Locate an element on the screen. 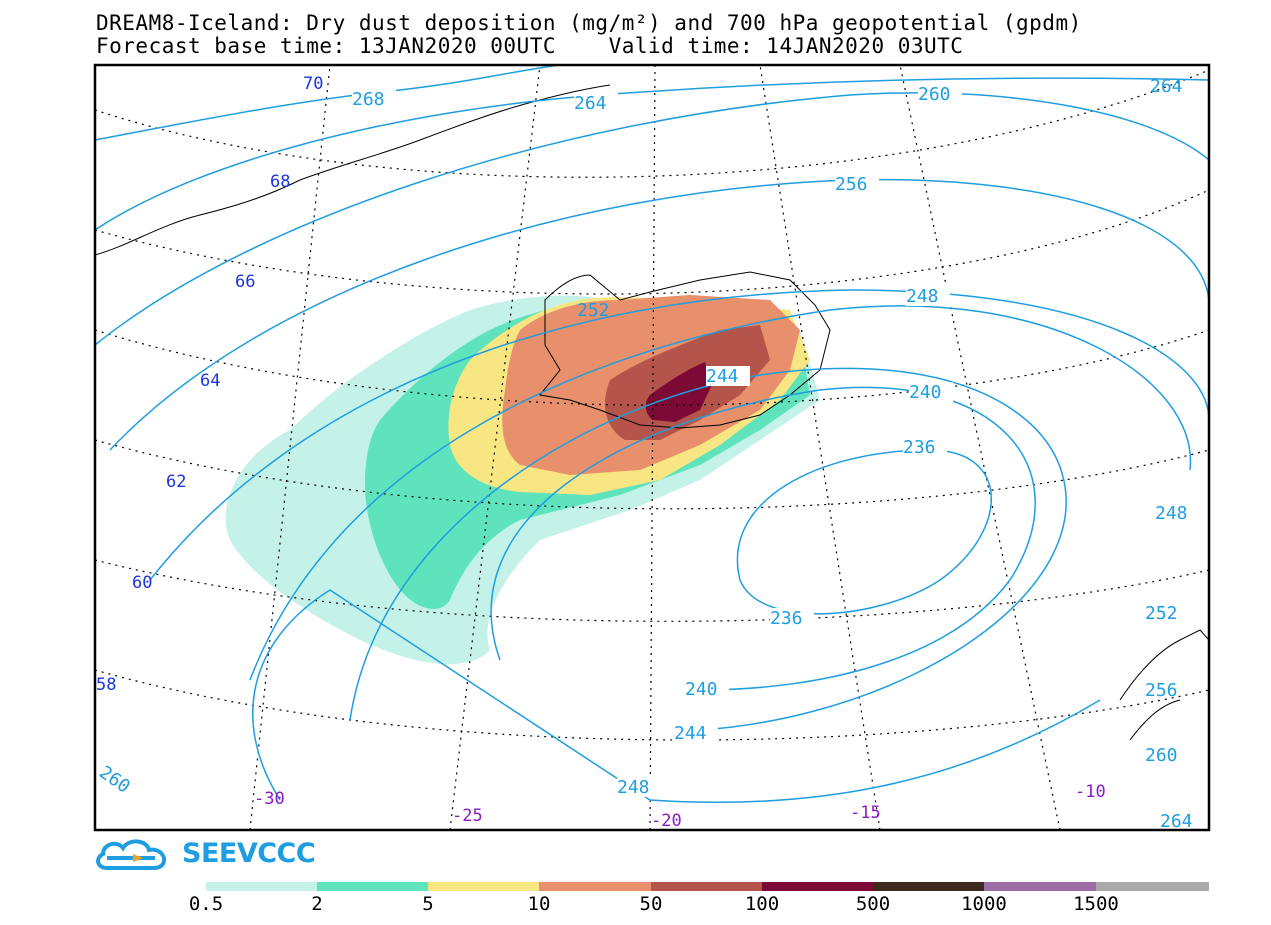 The width and height of the screenshot is (1271, 925). cloud-arrow-icon is located at coordinates (131, 854).